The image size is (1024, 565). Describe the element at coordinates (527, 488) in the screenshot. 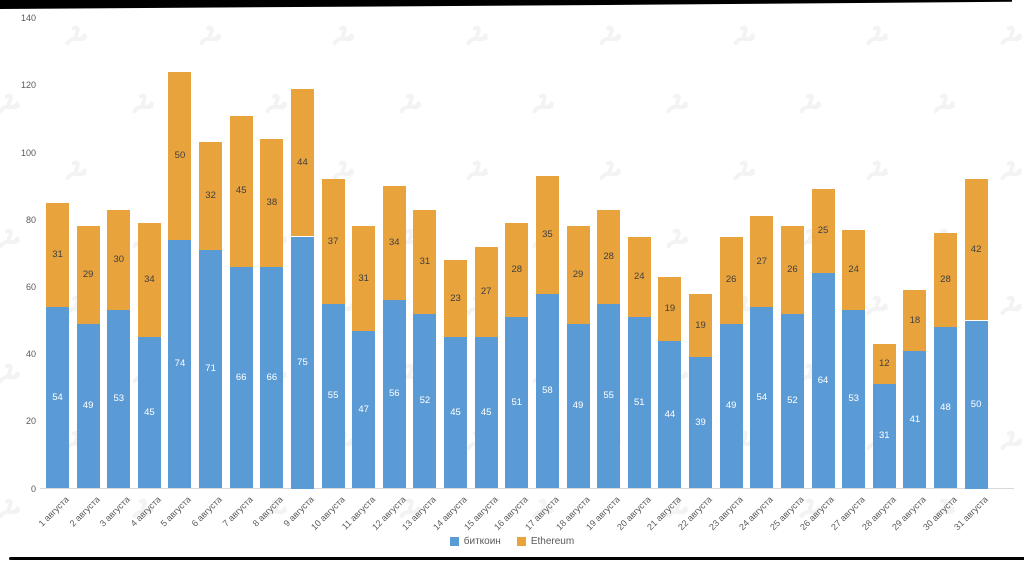

I see `x-axis-line` at that location.